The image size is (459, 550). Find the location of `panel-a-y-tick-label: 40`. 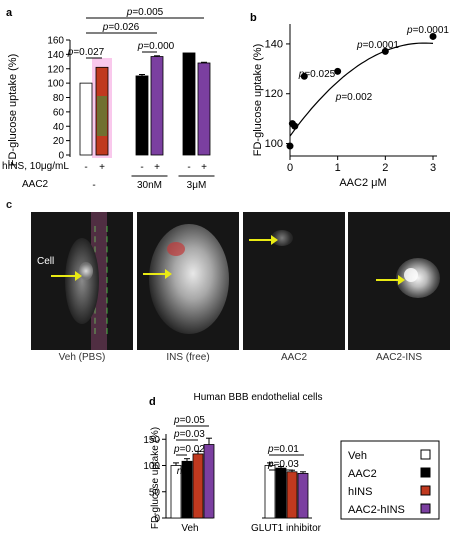

panel-a-y-tick-label: 40 is located at coordinates (59, 127).